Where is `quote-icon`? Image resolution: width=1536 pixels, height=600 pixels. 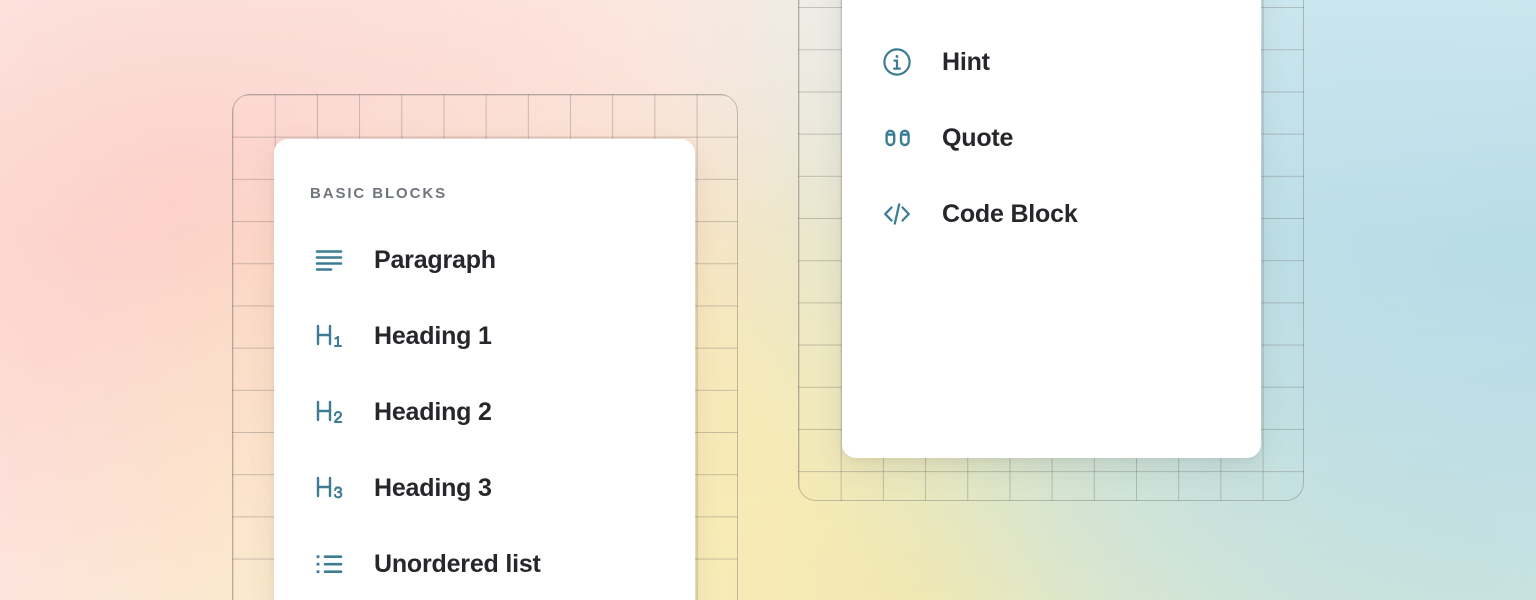
quote-icon is located at coordinates (897, 138).